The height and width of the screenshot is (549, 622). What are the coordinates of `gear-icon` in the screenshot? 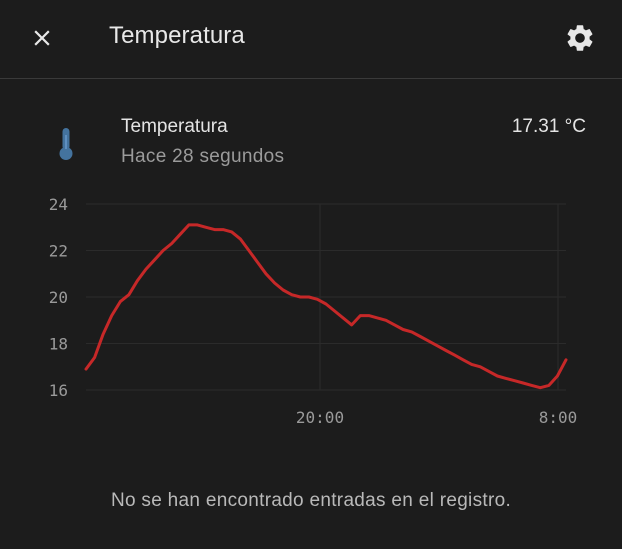 It's located at (580, 38).